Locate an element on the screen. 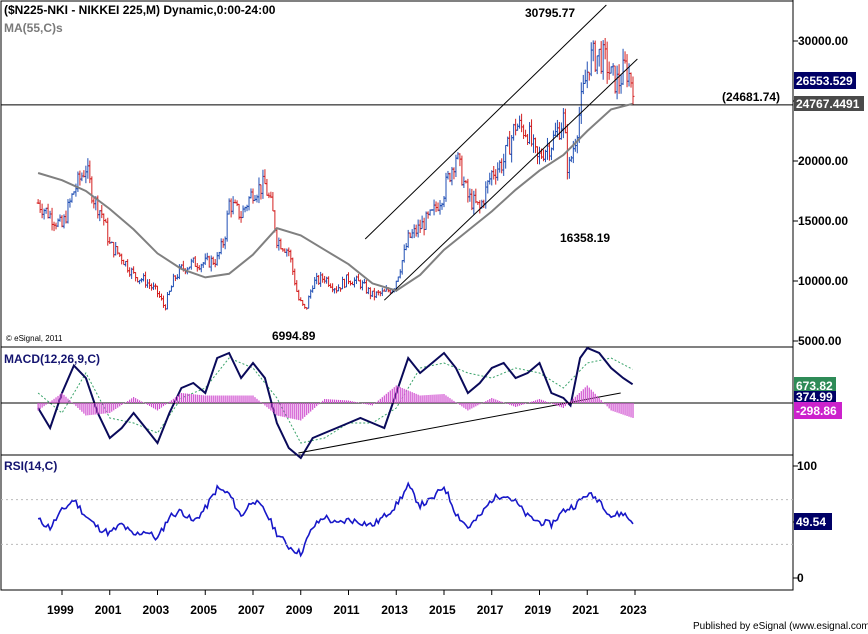  close-tag-box is located at coordinates (825, 80).